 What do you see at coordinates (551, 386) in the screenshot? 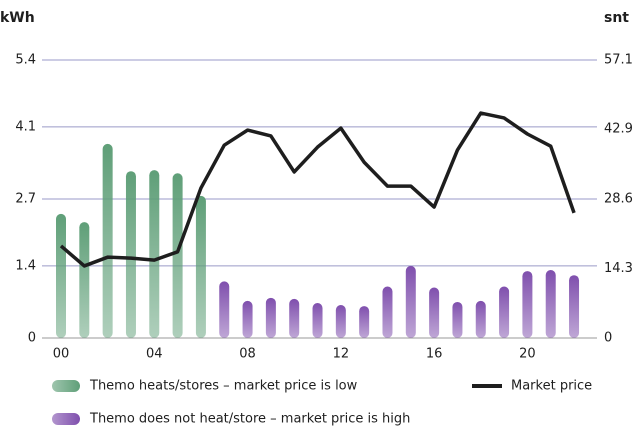
I see `legend-label: Market price` at bounding box center [551, 386].